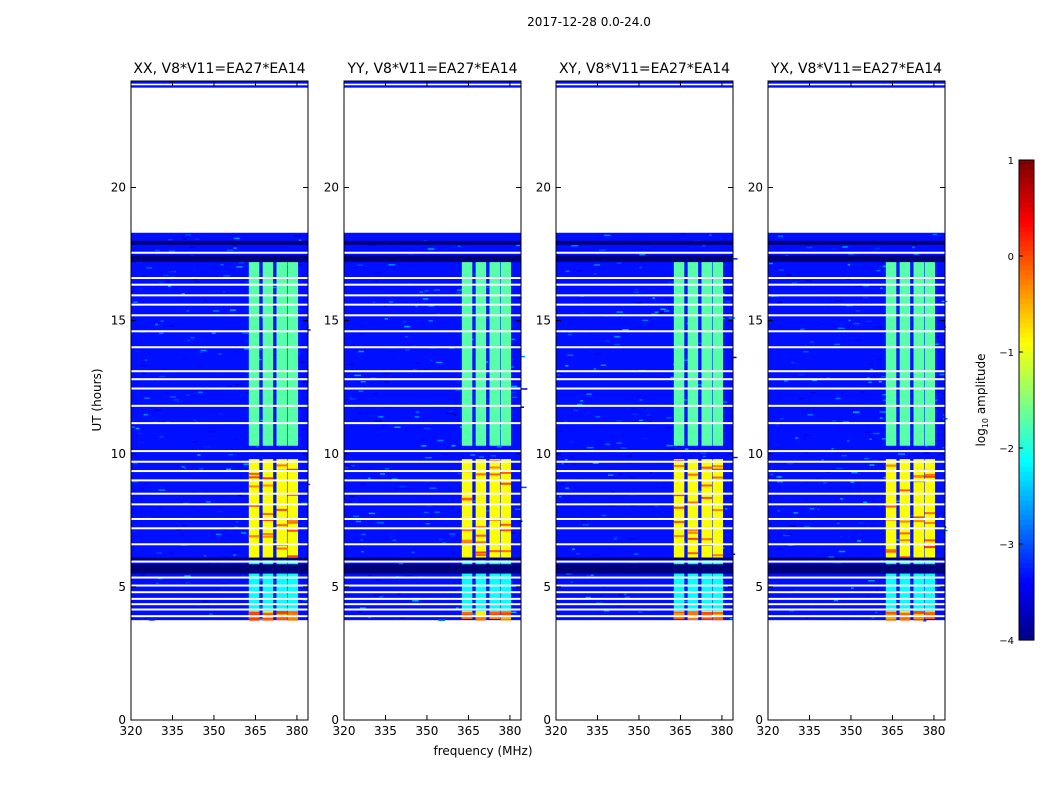 This screenshot has height=800, width=1050. What do you see at coordinates (219, 569) in the screenshot?
I see `dark-row` at bounding box center [219, 569].